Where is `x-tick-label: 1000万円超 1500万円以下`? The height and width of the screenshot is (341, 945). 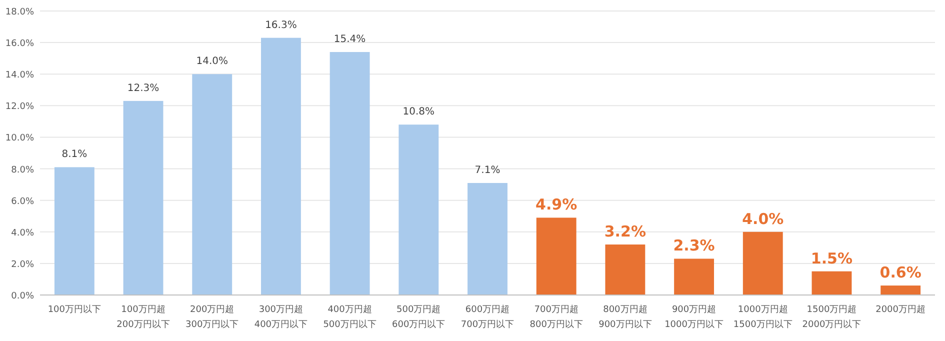 x-tick-label: 1000万円超 1500万円以下 is located at coordinates (762, 317).